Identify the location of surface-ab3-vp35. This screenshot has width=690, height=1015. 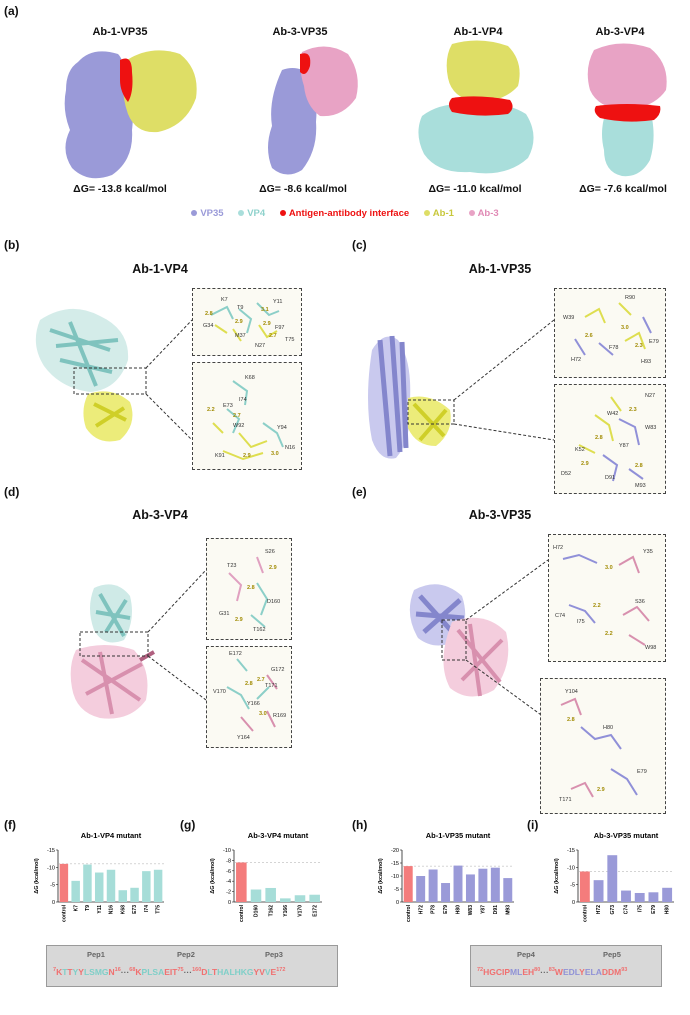
(313, 110).